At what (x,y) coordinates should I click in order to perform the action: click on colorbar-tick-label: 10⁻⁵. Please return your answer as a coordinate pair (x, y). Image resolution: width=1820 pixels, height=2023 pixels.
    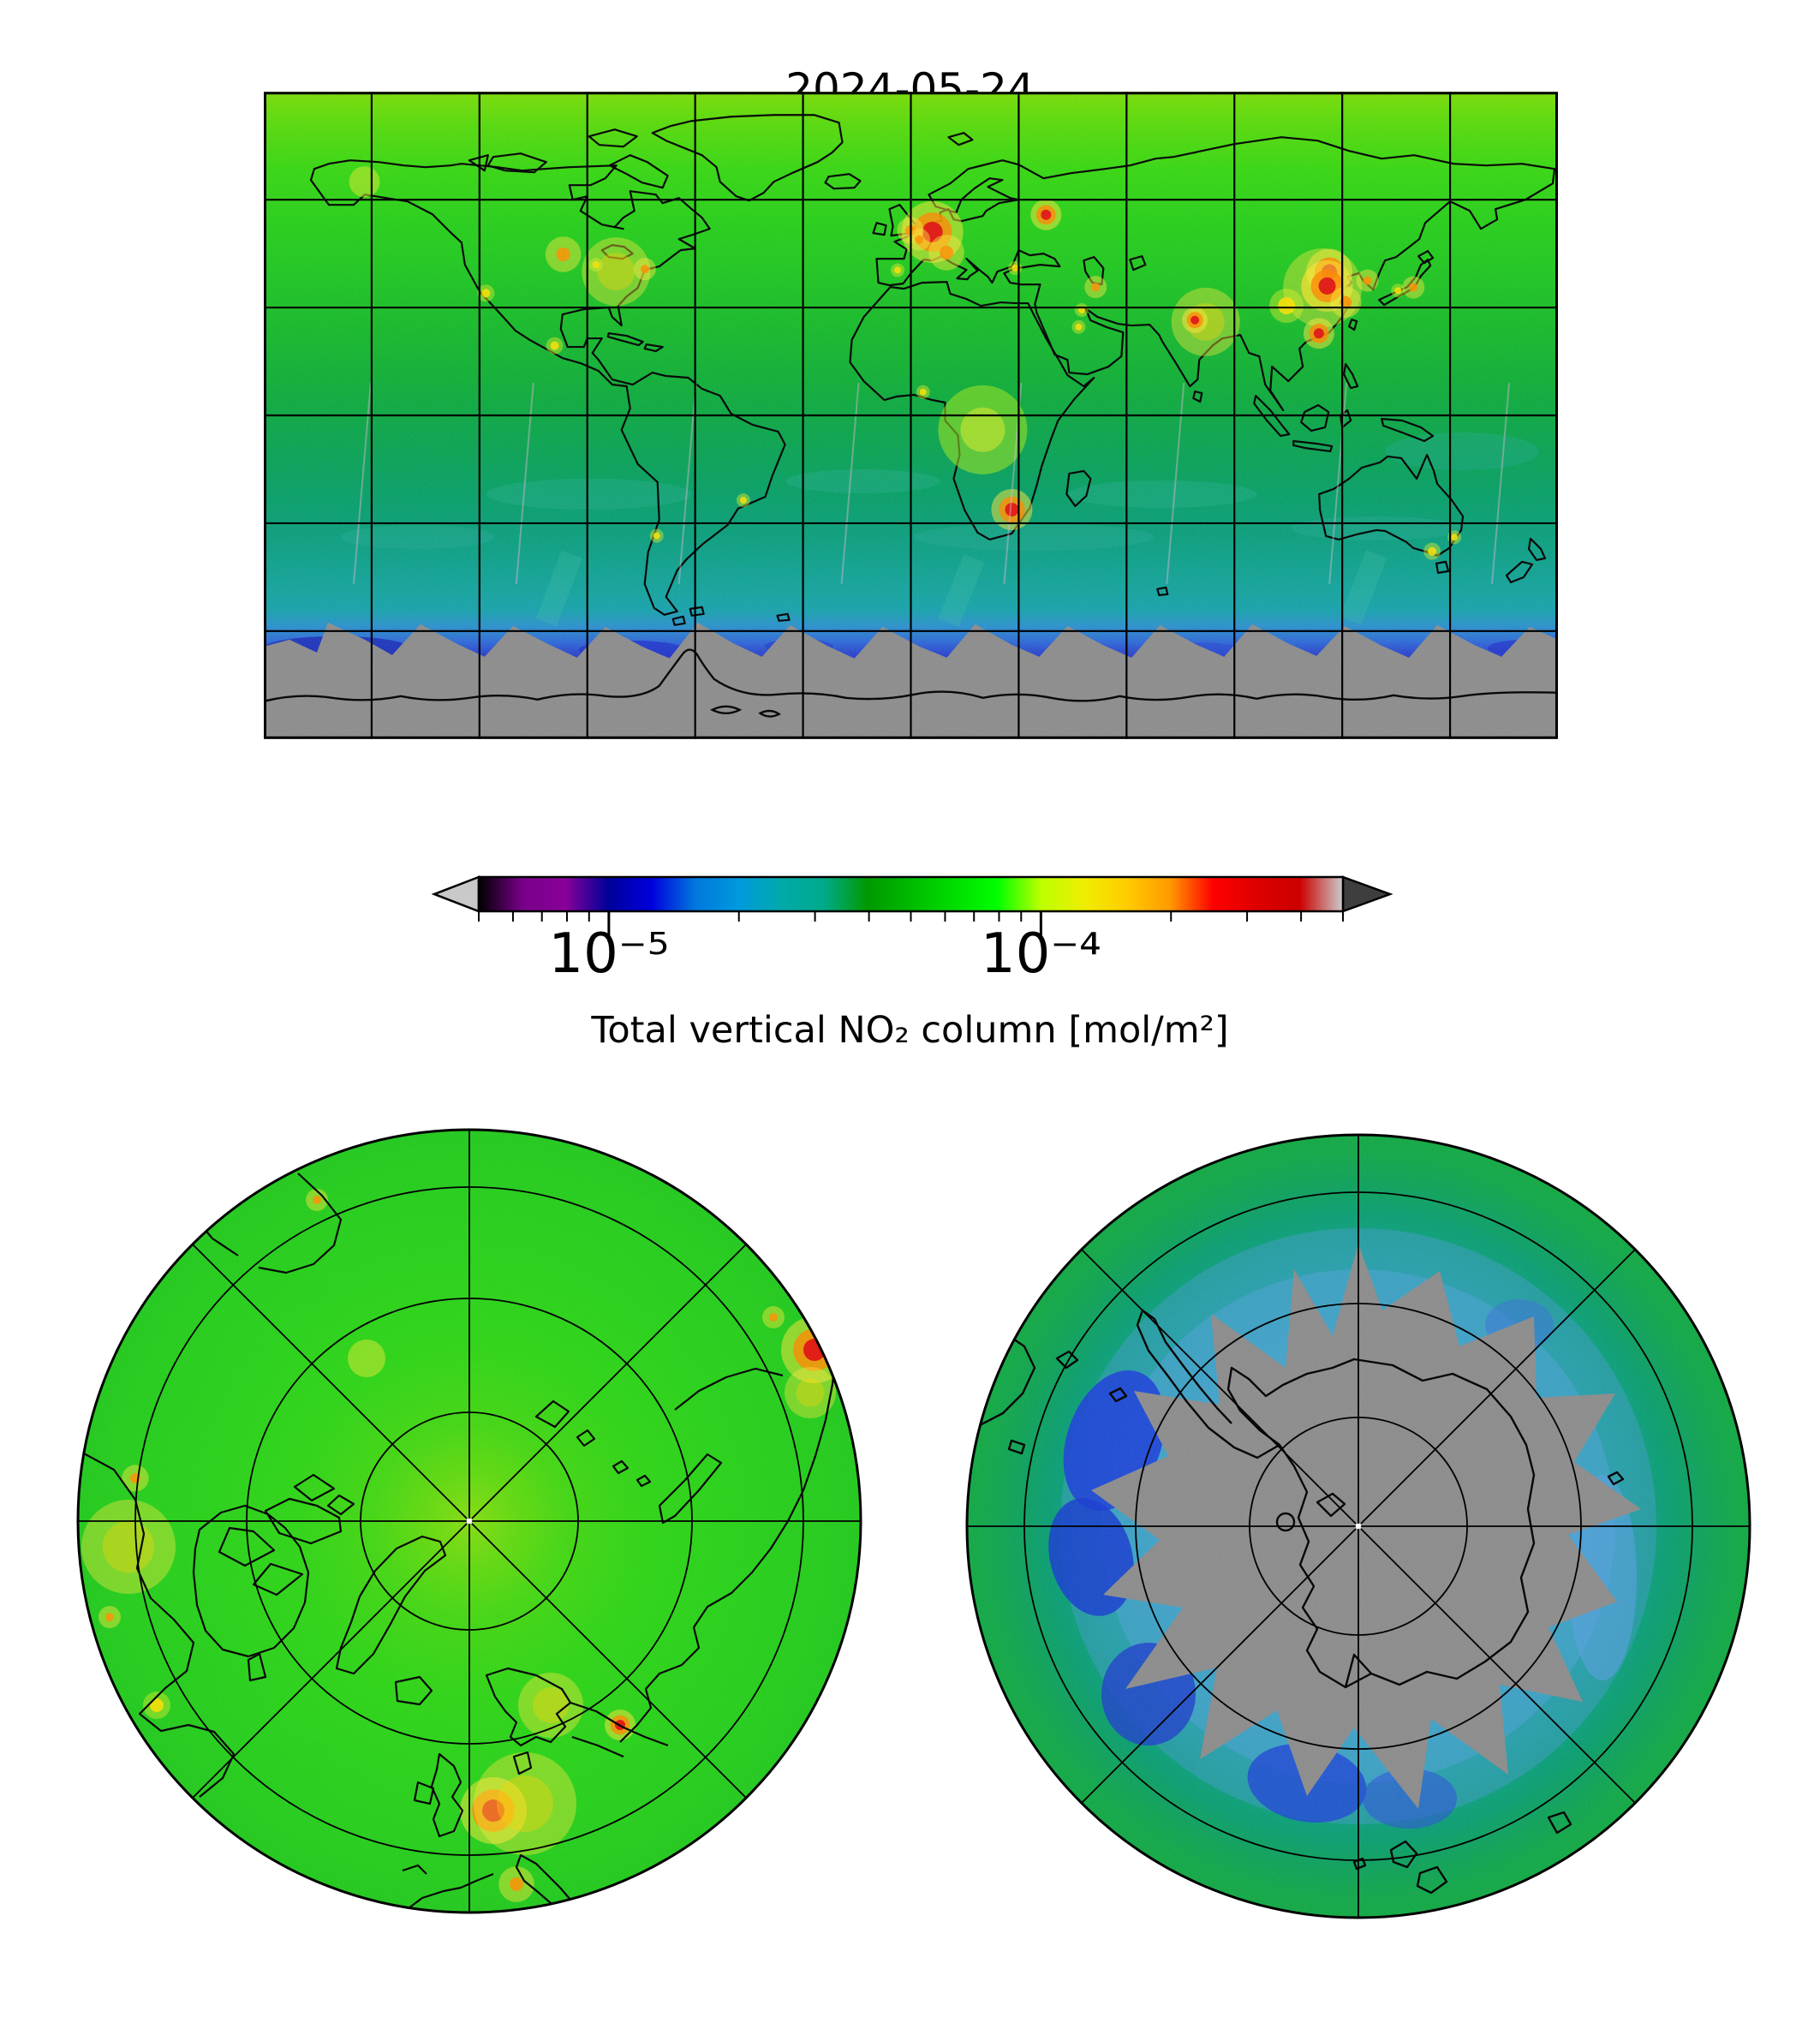
    Looking at the image, I should click on (609, 954).